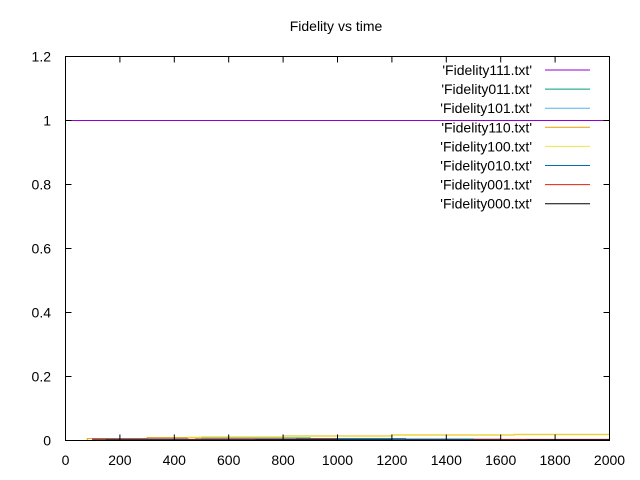  I want to click on legend-label: 'Fidelity110.txt', so click(486, 127).